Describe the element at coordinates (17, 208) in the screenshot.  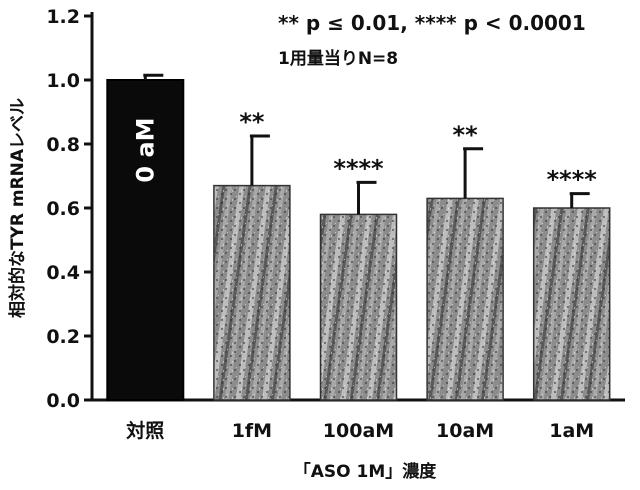
I see `y-axis-title: 相対的なTYR mRNAレベル` at that location.